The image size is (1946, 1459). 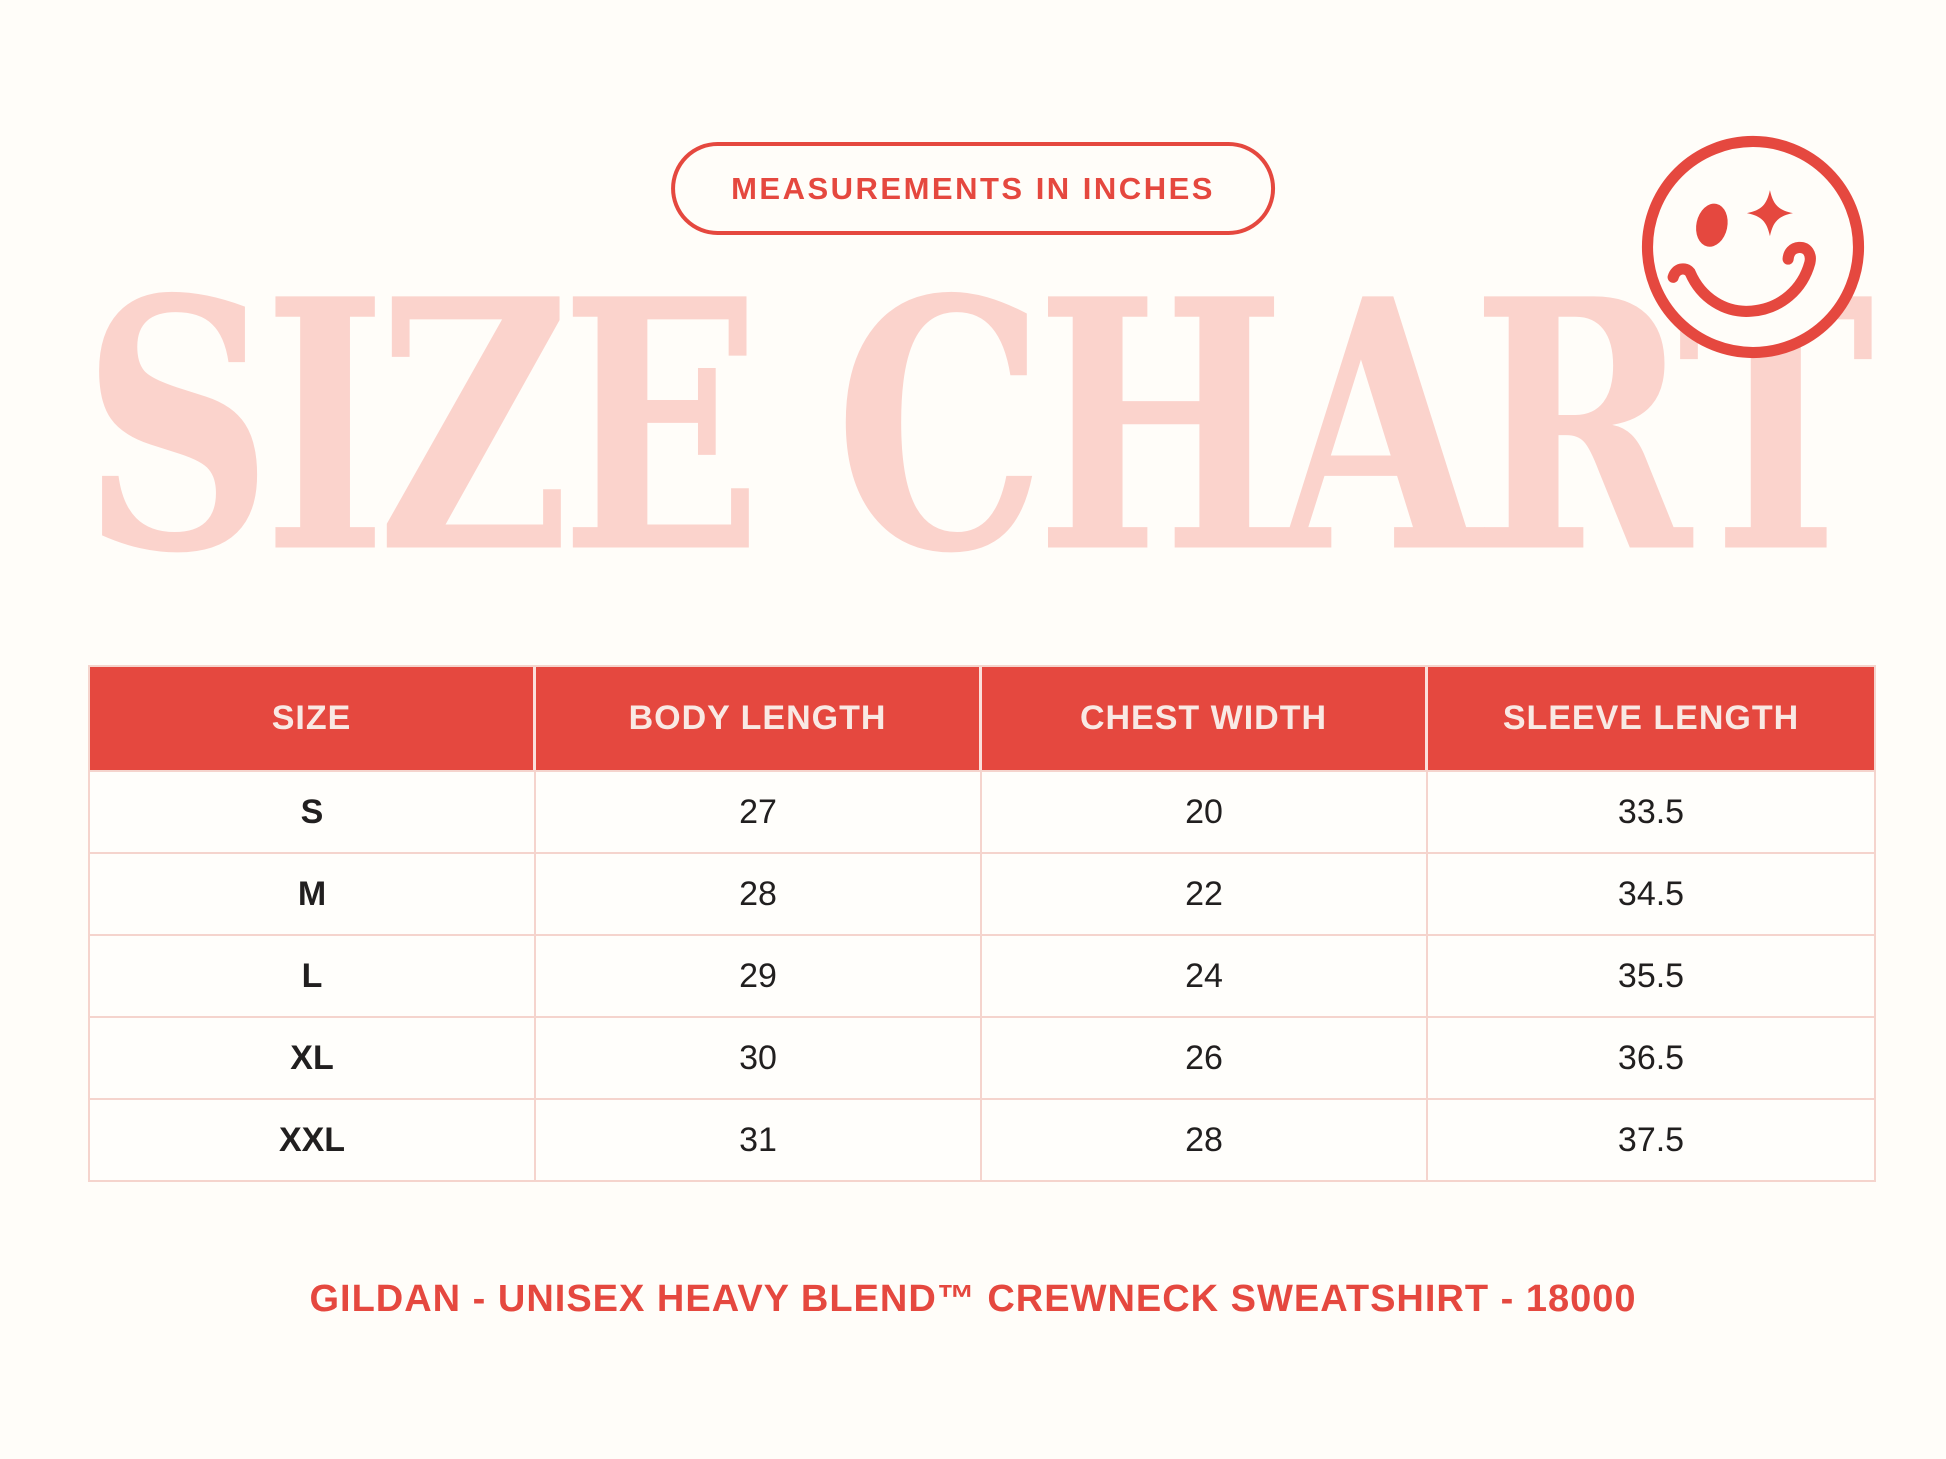 I want to click on cell-body-length: 29, so click(x=759, y=976).